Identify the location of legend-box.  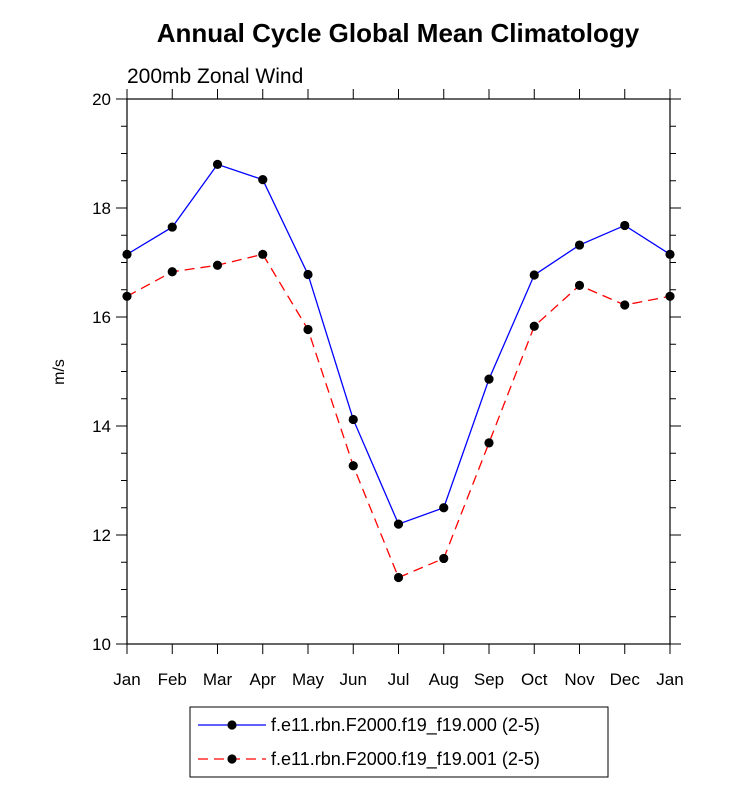
(399, 742).